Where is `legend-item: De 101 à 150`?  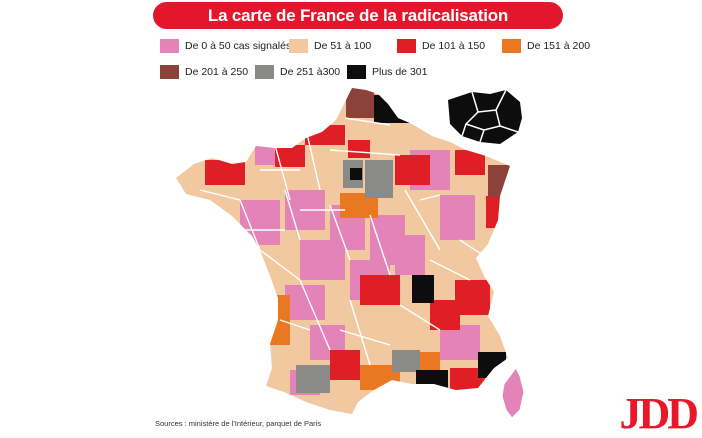
legend-item: De 101 à 150 is located at coordinates (441, 46).